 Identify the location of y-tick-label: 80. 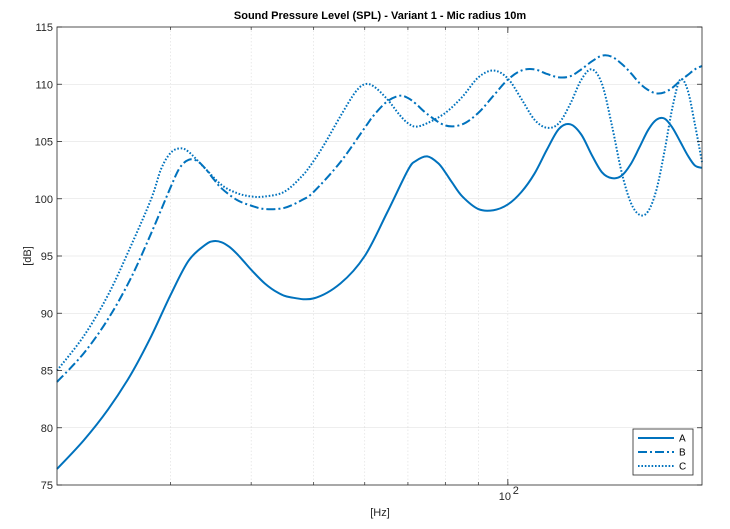
(47, 429).